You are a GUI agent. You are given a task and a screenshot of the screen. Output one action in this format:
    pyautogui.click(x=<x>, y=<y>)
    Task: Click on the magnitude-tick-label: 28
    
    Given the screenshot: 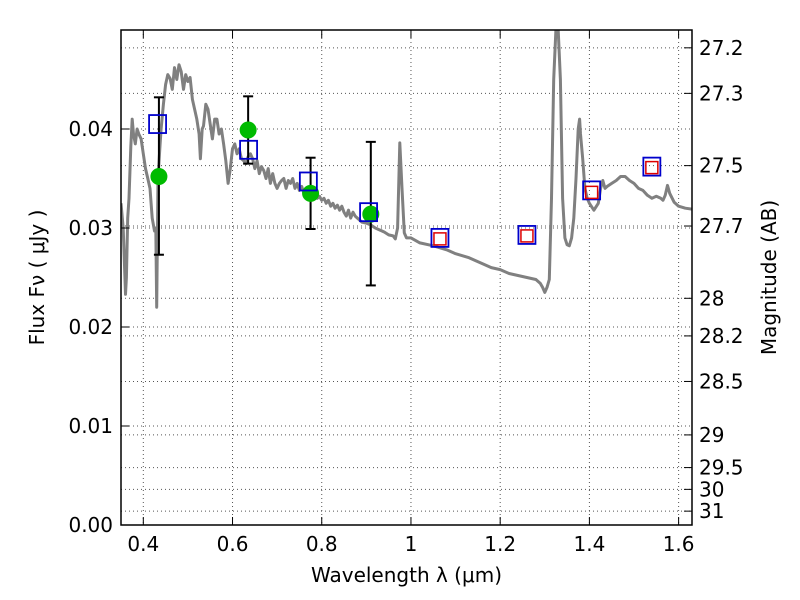 What is the action you would take?
    pyautogui.click(x=711, y=298)
    